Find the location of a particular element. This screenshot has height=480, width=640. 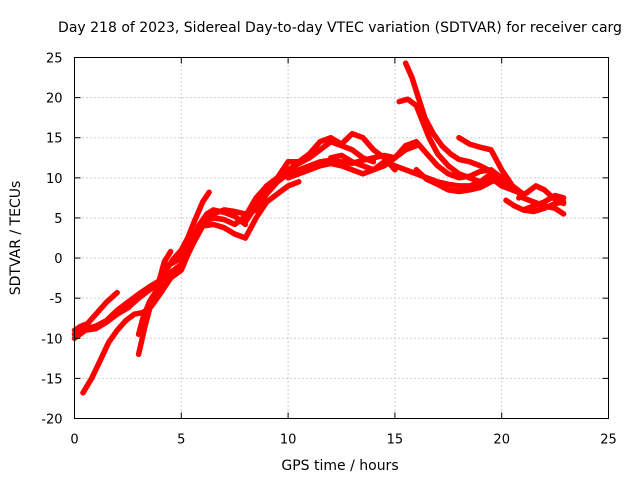

y-tick-label: 5 is located at coordinates (58, 219).